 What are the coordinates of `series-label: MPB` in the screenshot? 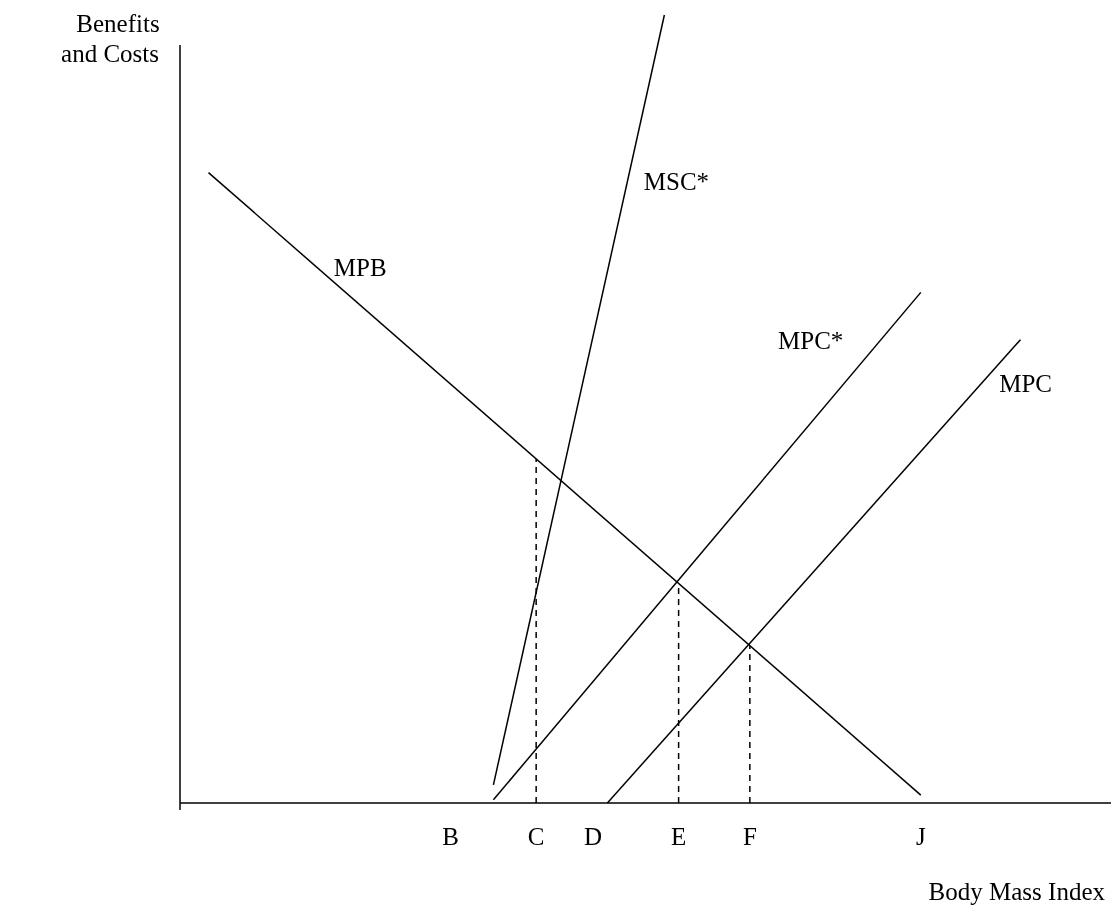 It's located at (360, 267).